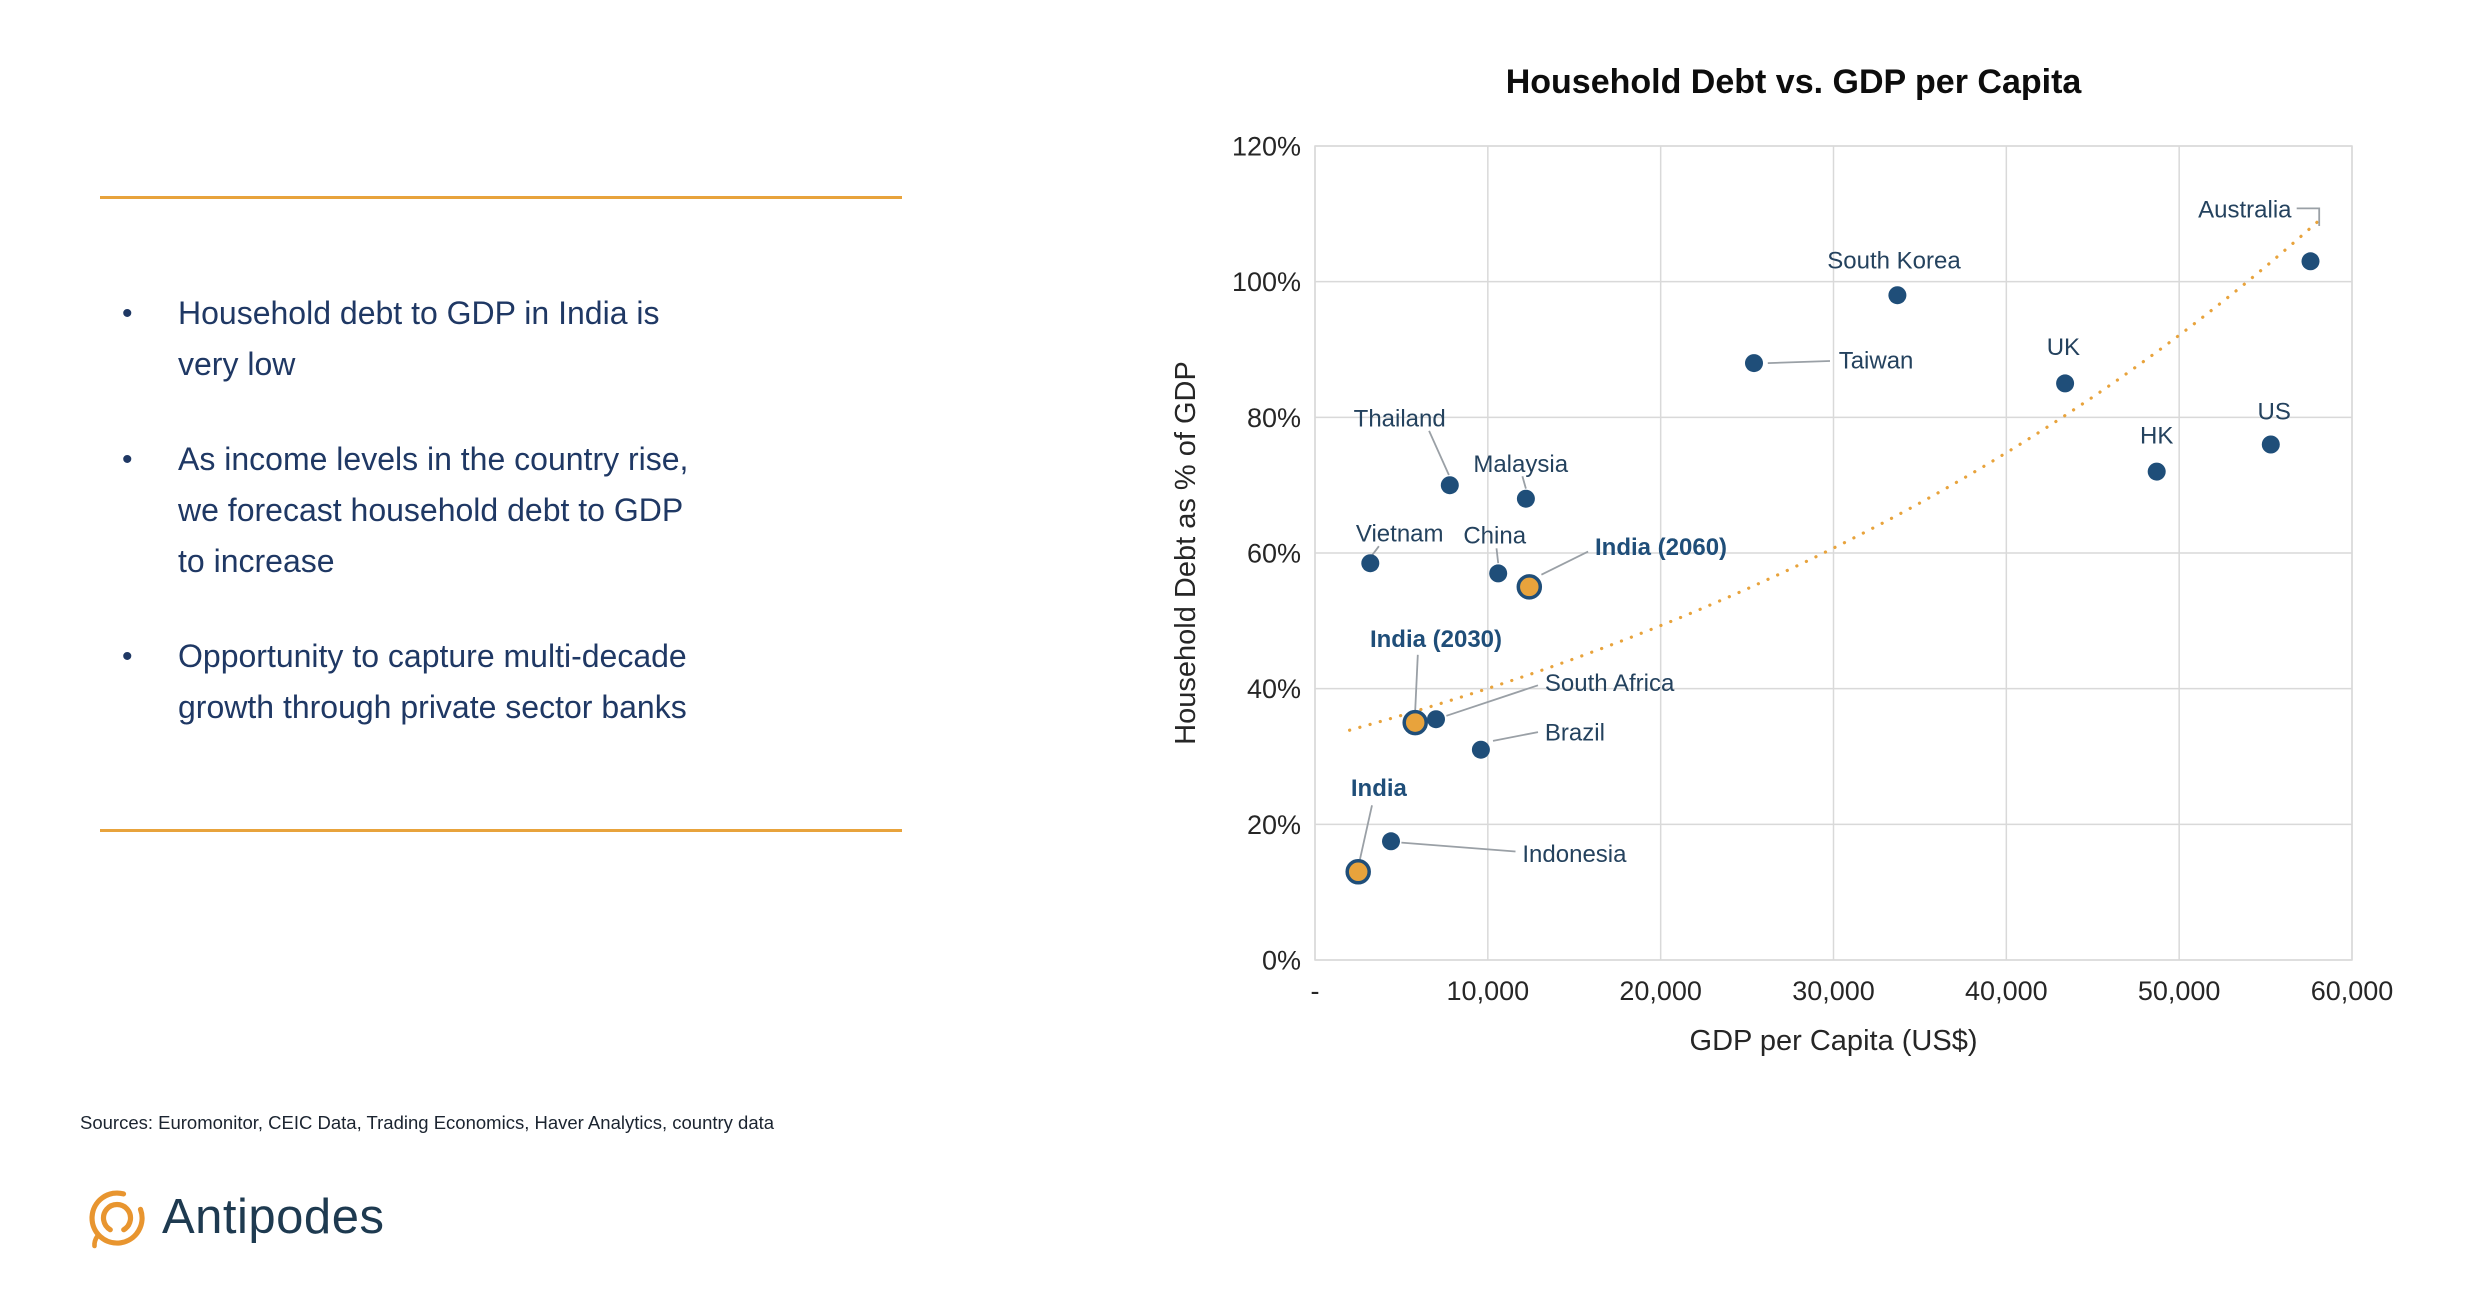 The height and width of the screenshot is (1294, 2484). What do you see at coordinates (1391, 841) in the screenshot?
I see `point-indonesia` at bounding box center [1391, 841].